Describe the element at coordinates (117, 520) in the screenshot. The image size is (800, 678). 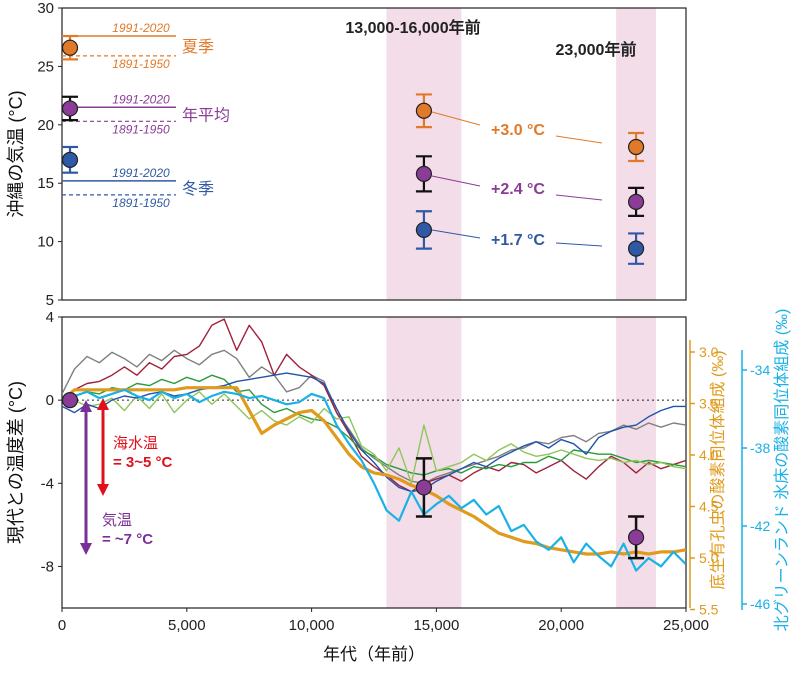
I see `air-temp-annotation: 気温` at that location.